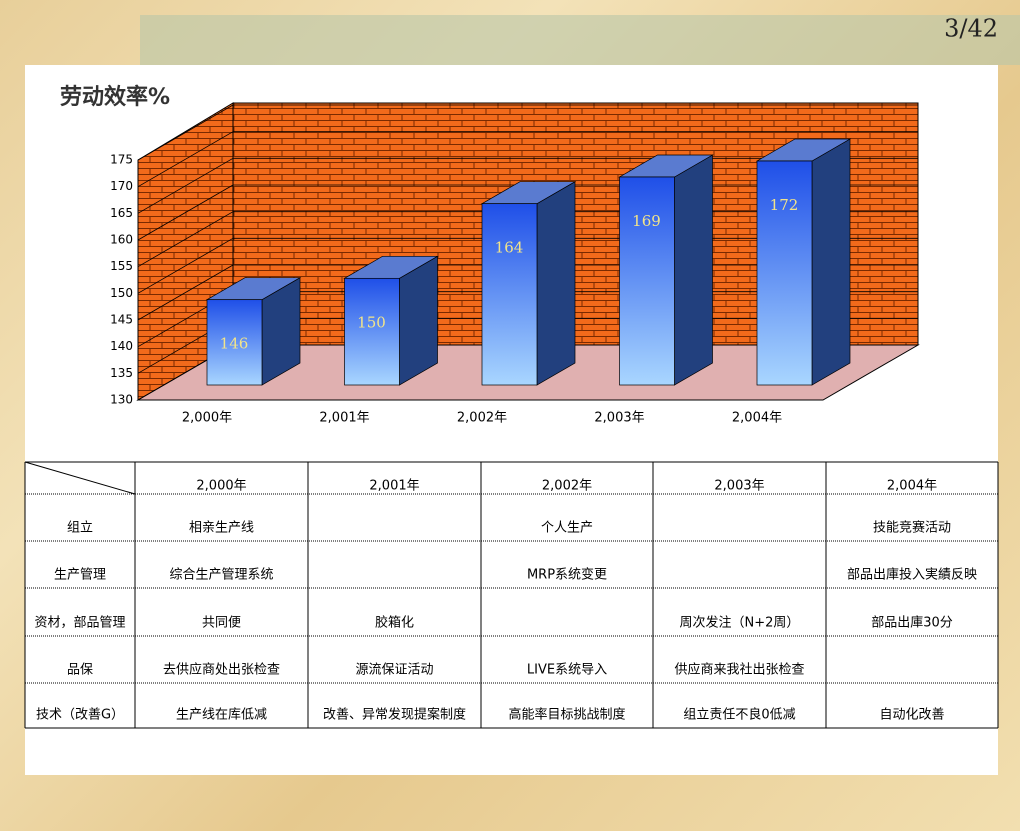 This screenshot has height=831, width=1020. Describe the element at coordinates (121, 373) in the screenshot. I see `y-tick-label: 135` at that location.